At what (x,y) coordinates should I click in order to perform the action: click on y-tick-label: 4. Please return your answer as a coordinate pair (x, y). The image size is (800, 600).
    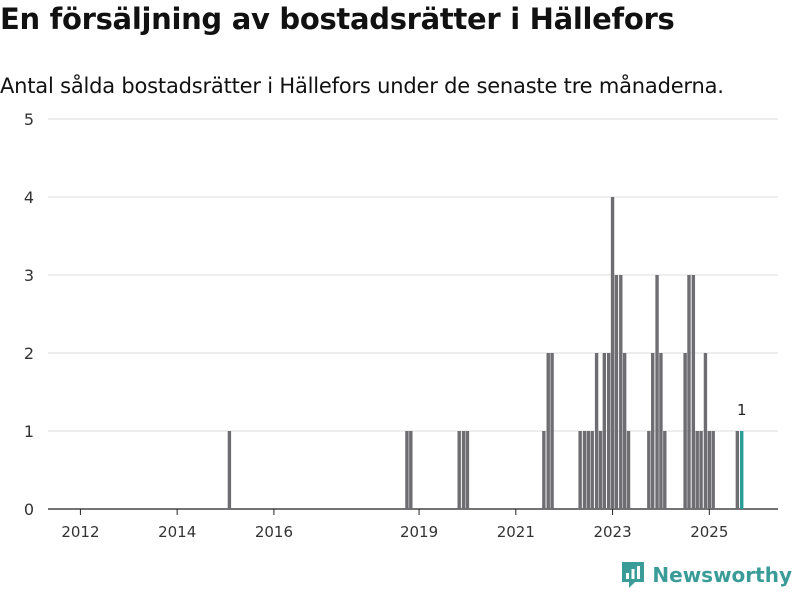
    Looking at the image, I should click on (29, 197).